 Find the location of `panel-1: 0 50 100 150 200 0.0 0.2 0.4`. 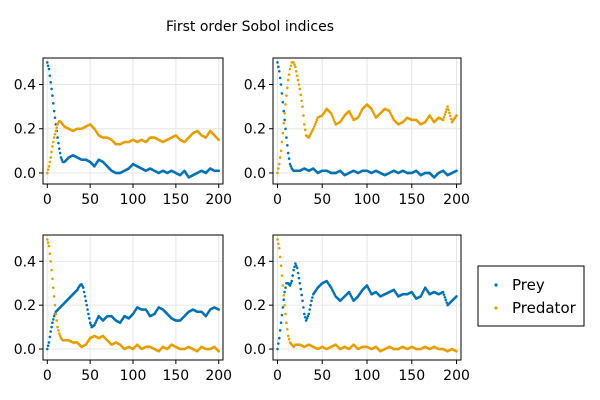

panel-1: 0 50 100 150 200 0.0 0.2 0.4 is located at coordinates (123, 132).